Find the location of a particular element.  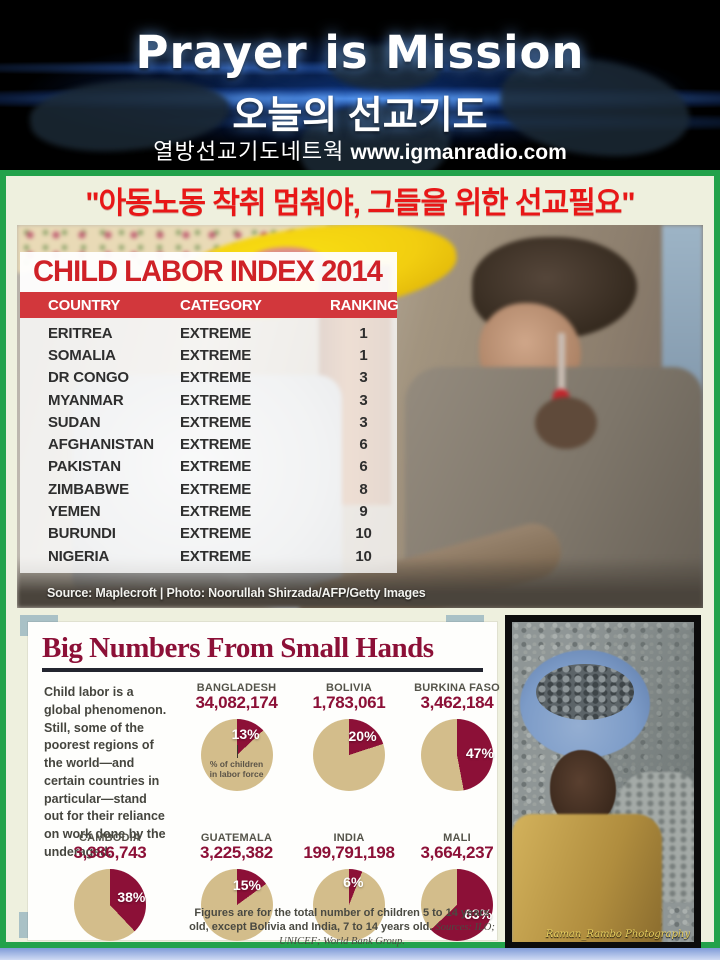

pie-total: 3,386,743 is located at coordinates (110, 852).